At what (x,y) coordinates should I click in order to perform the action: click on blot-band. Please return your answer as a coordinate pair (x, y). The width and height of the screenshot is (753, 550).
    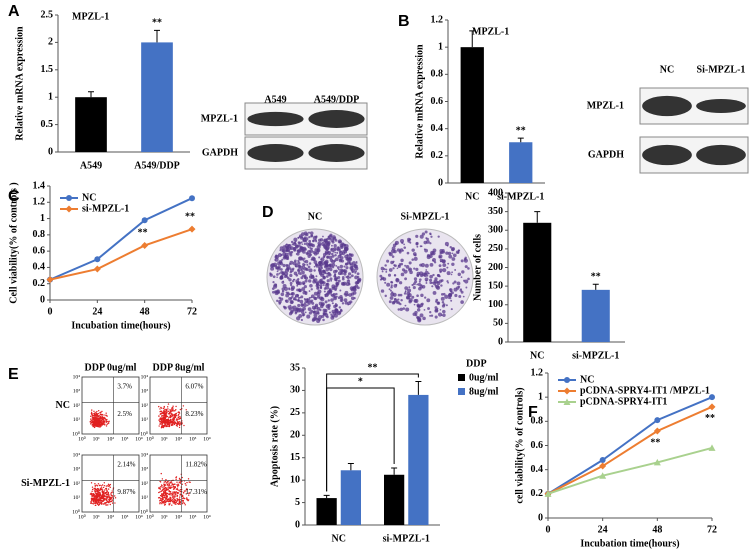
    Looking at the image, I should click on (336, 119).